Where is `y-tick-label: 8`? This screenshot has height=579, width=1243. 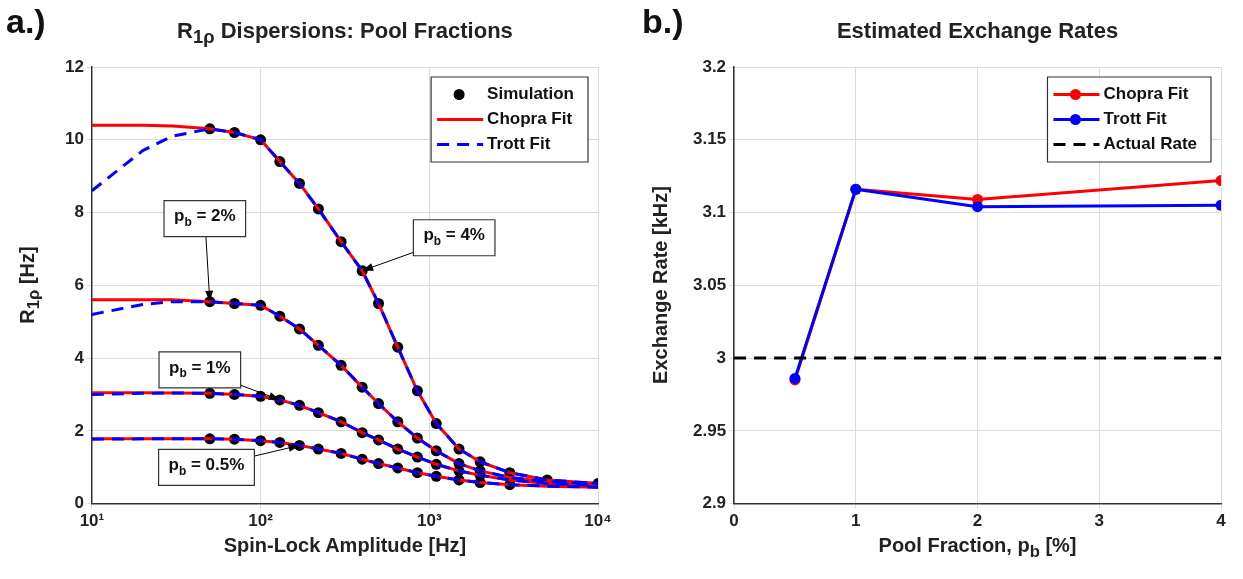 y-tick-label: 8 is located at coordinates (79, 212).